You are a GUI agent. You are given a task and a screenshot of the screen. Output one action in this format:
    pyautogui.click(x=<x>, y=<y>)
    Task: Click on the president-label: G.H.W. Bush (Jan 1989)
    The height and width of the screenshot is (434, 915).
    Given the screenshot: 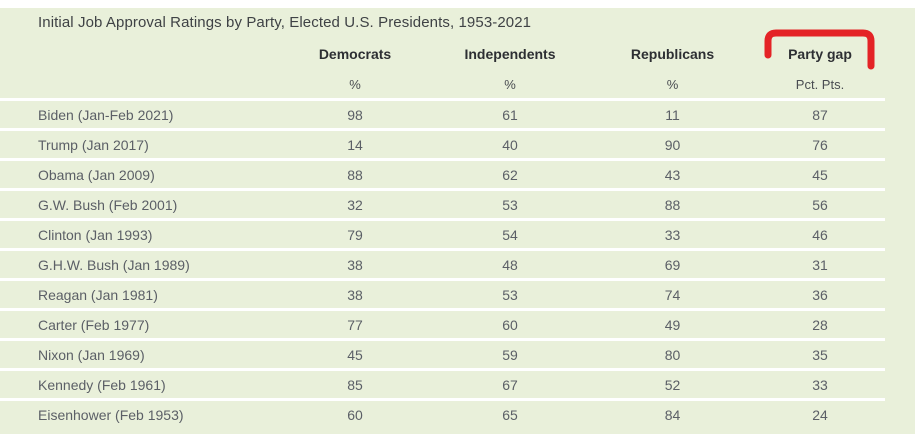 What is the action you would take?
    pyautogui.click(x=140, y=264)
    